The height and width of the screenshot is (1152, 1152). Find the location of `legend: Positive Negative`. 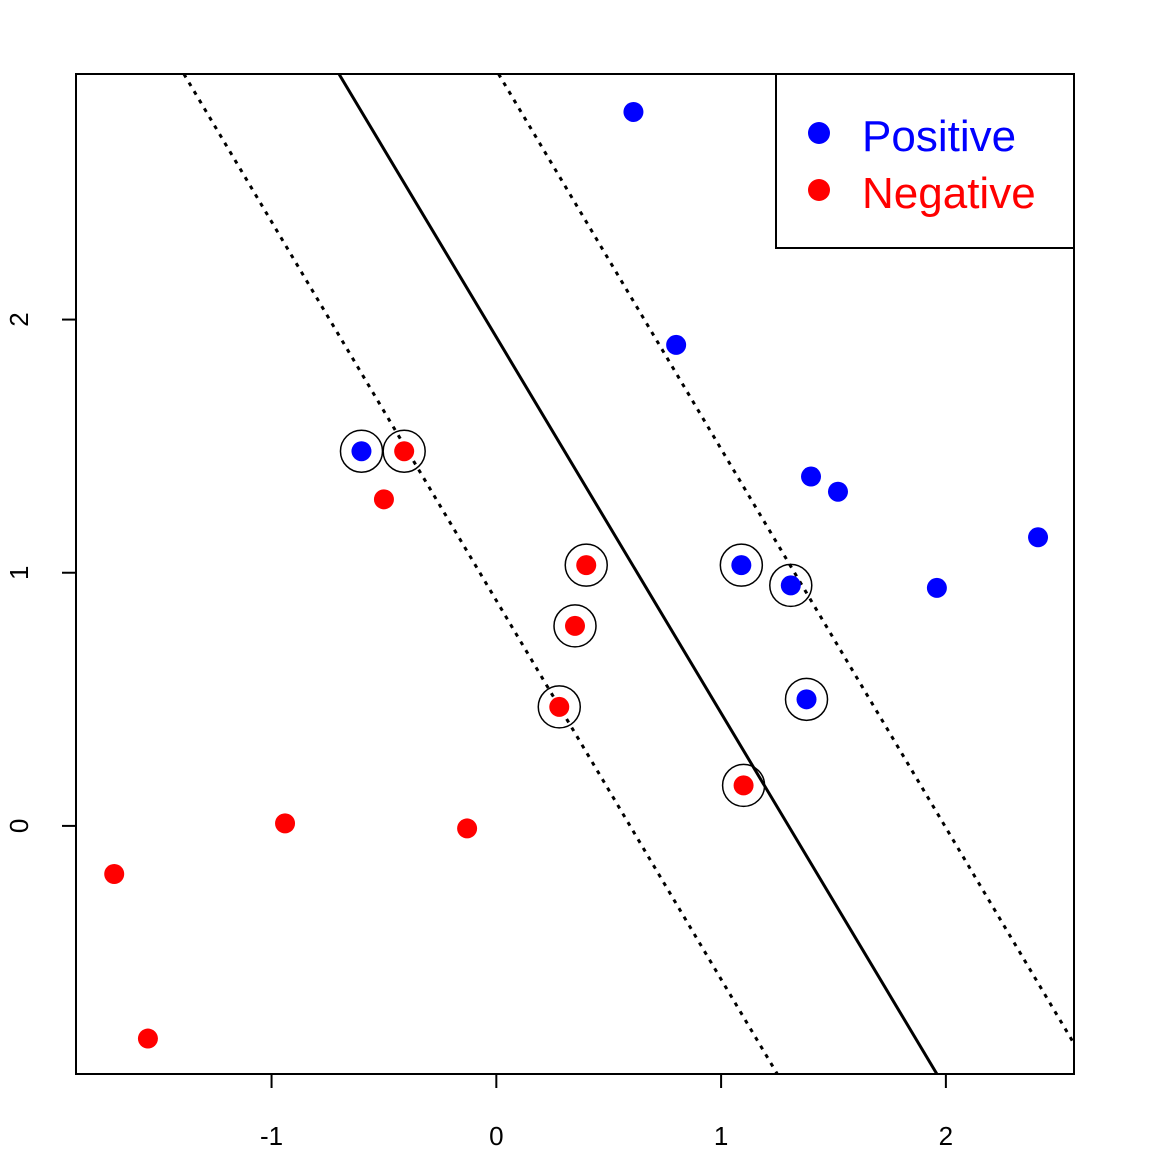

legend: Positive Negative is located at coordinates (925, 161).